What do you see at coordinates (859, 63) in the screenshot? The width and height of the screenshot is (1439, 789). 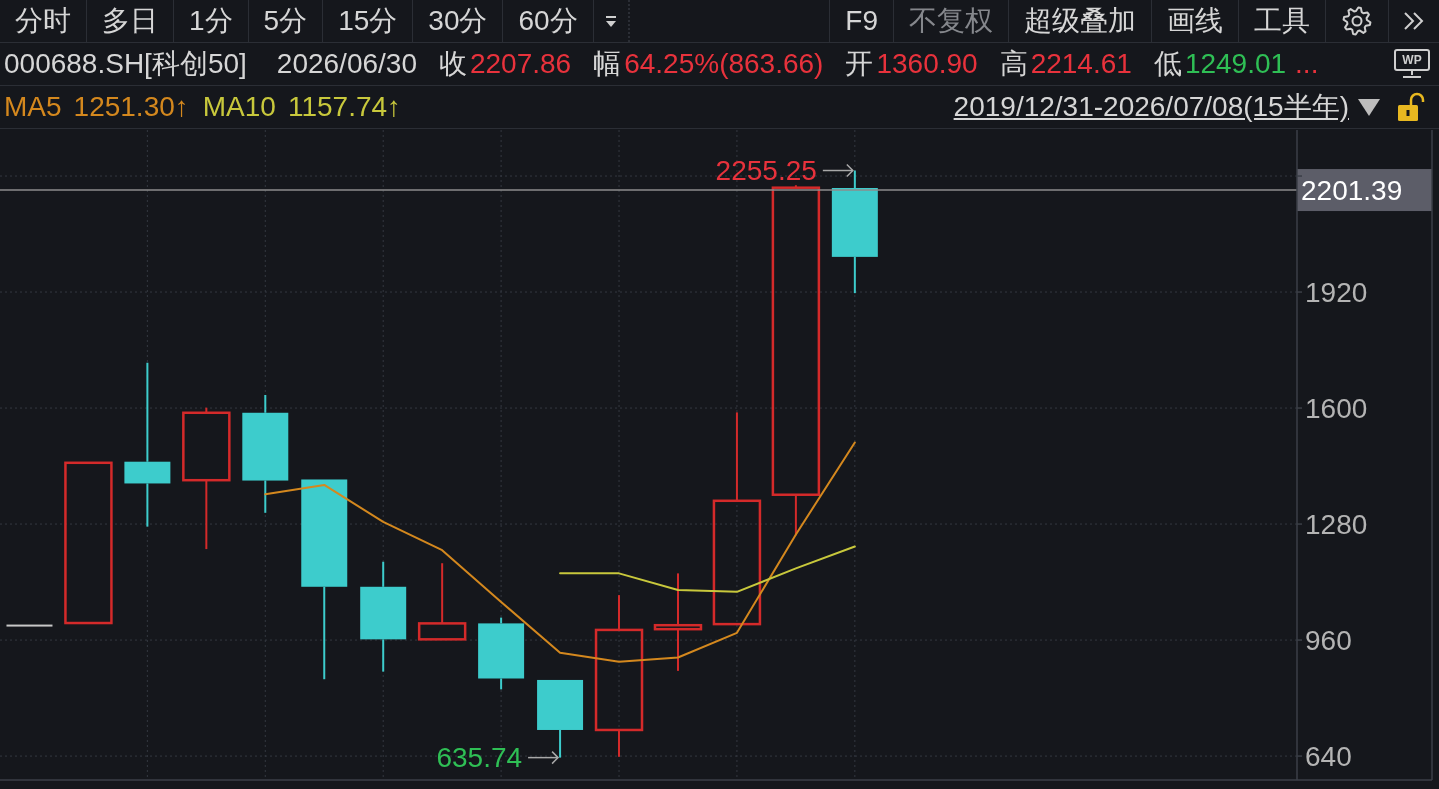 I see `text: 开` at bounding box center [859, 63].